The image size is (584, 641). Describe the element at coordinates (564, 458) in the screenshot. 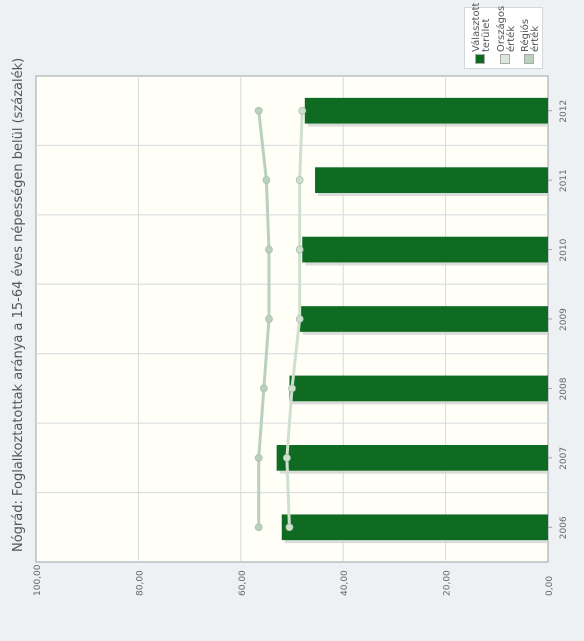

I see `category-label: 2007` at that location.